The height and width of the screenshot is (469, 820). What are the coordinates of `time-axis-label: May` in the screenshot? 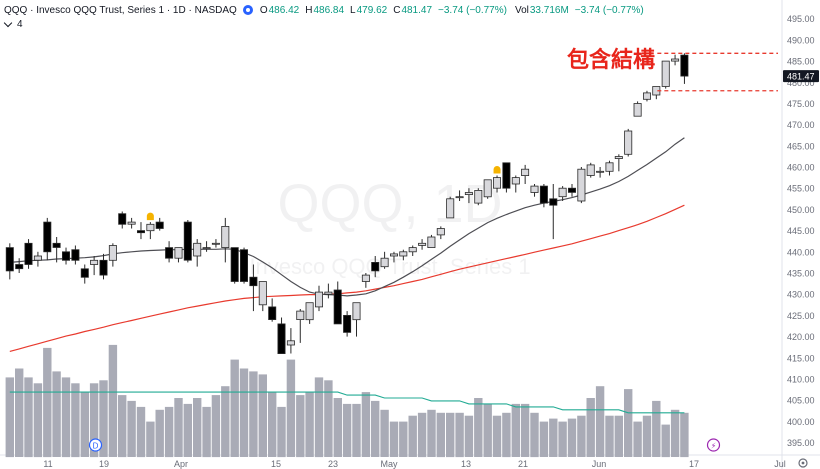 It's located at (389, 464).